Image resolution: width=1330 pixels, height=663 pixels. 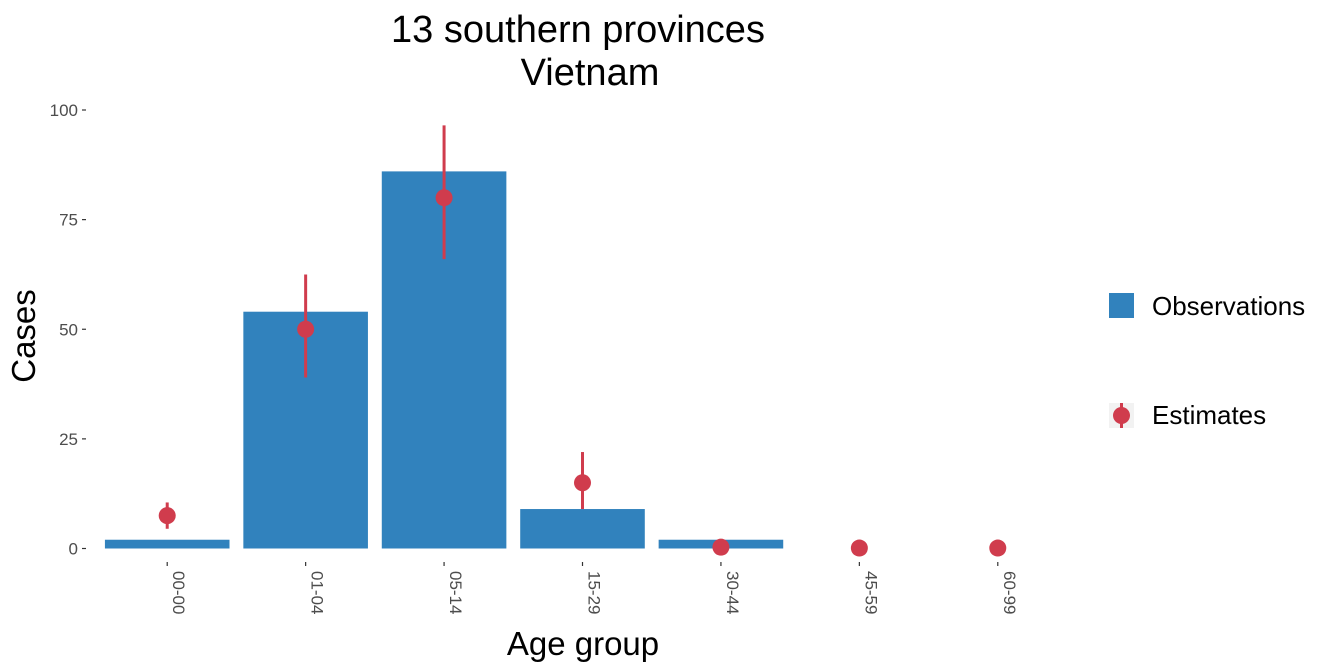 I want to click on x-tick-label-05-14: 05-14, so click(x=455, y=592).